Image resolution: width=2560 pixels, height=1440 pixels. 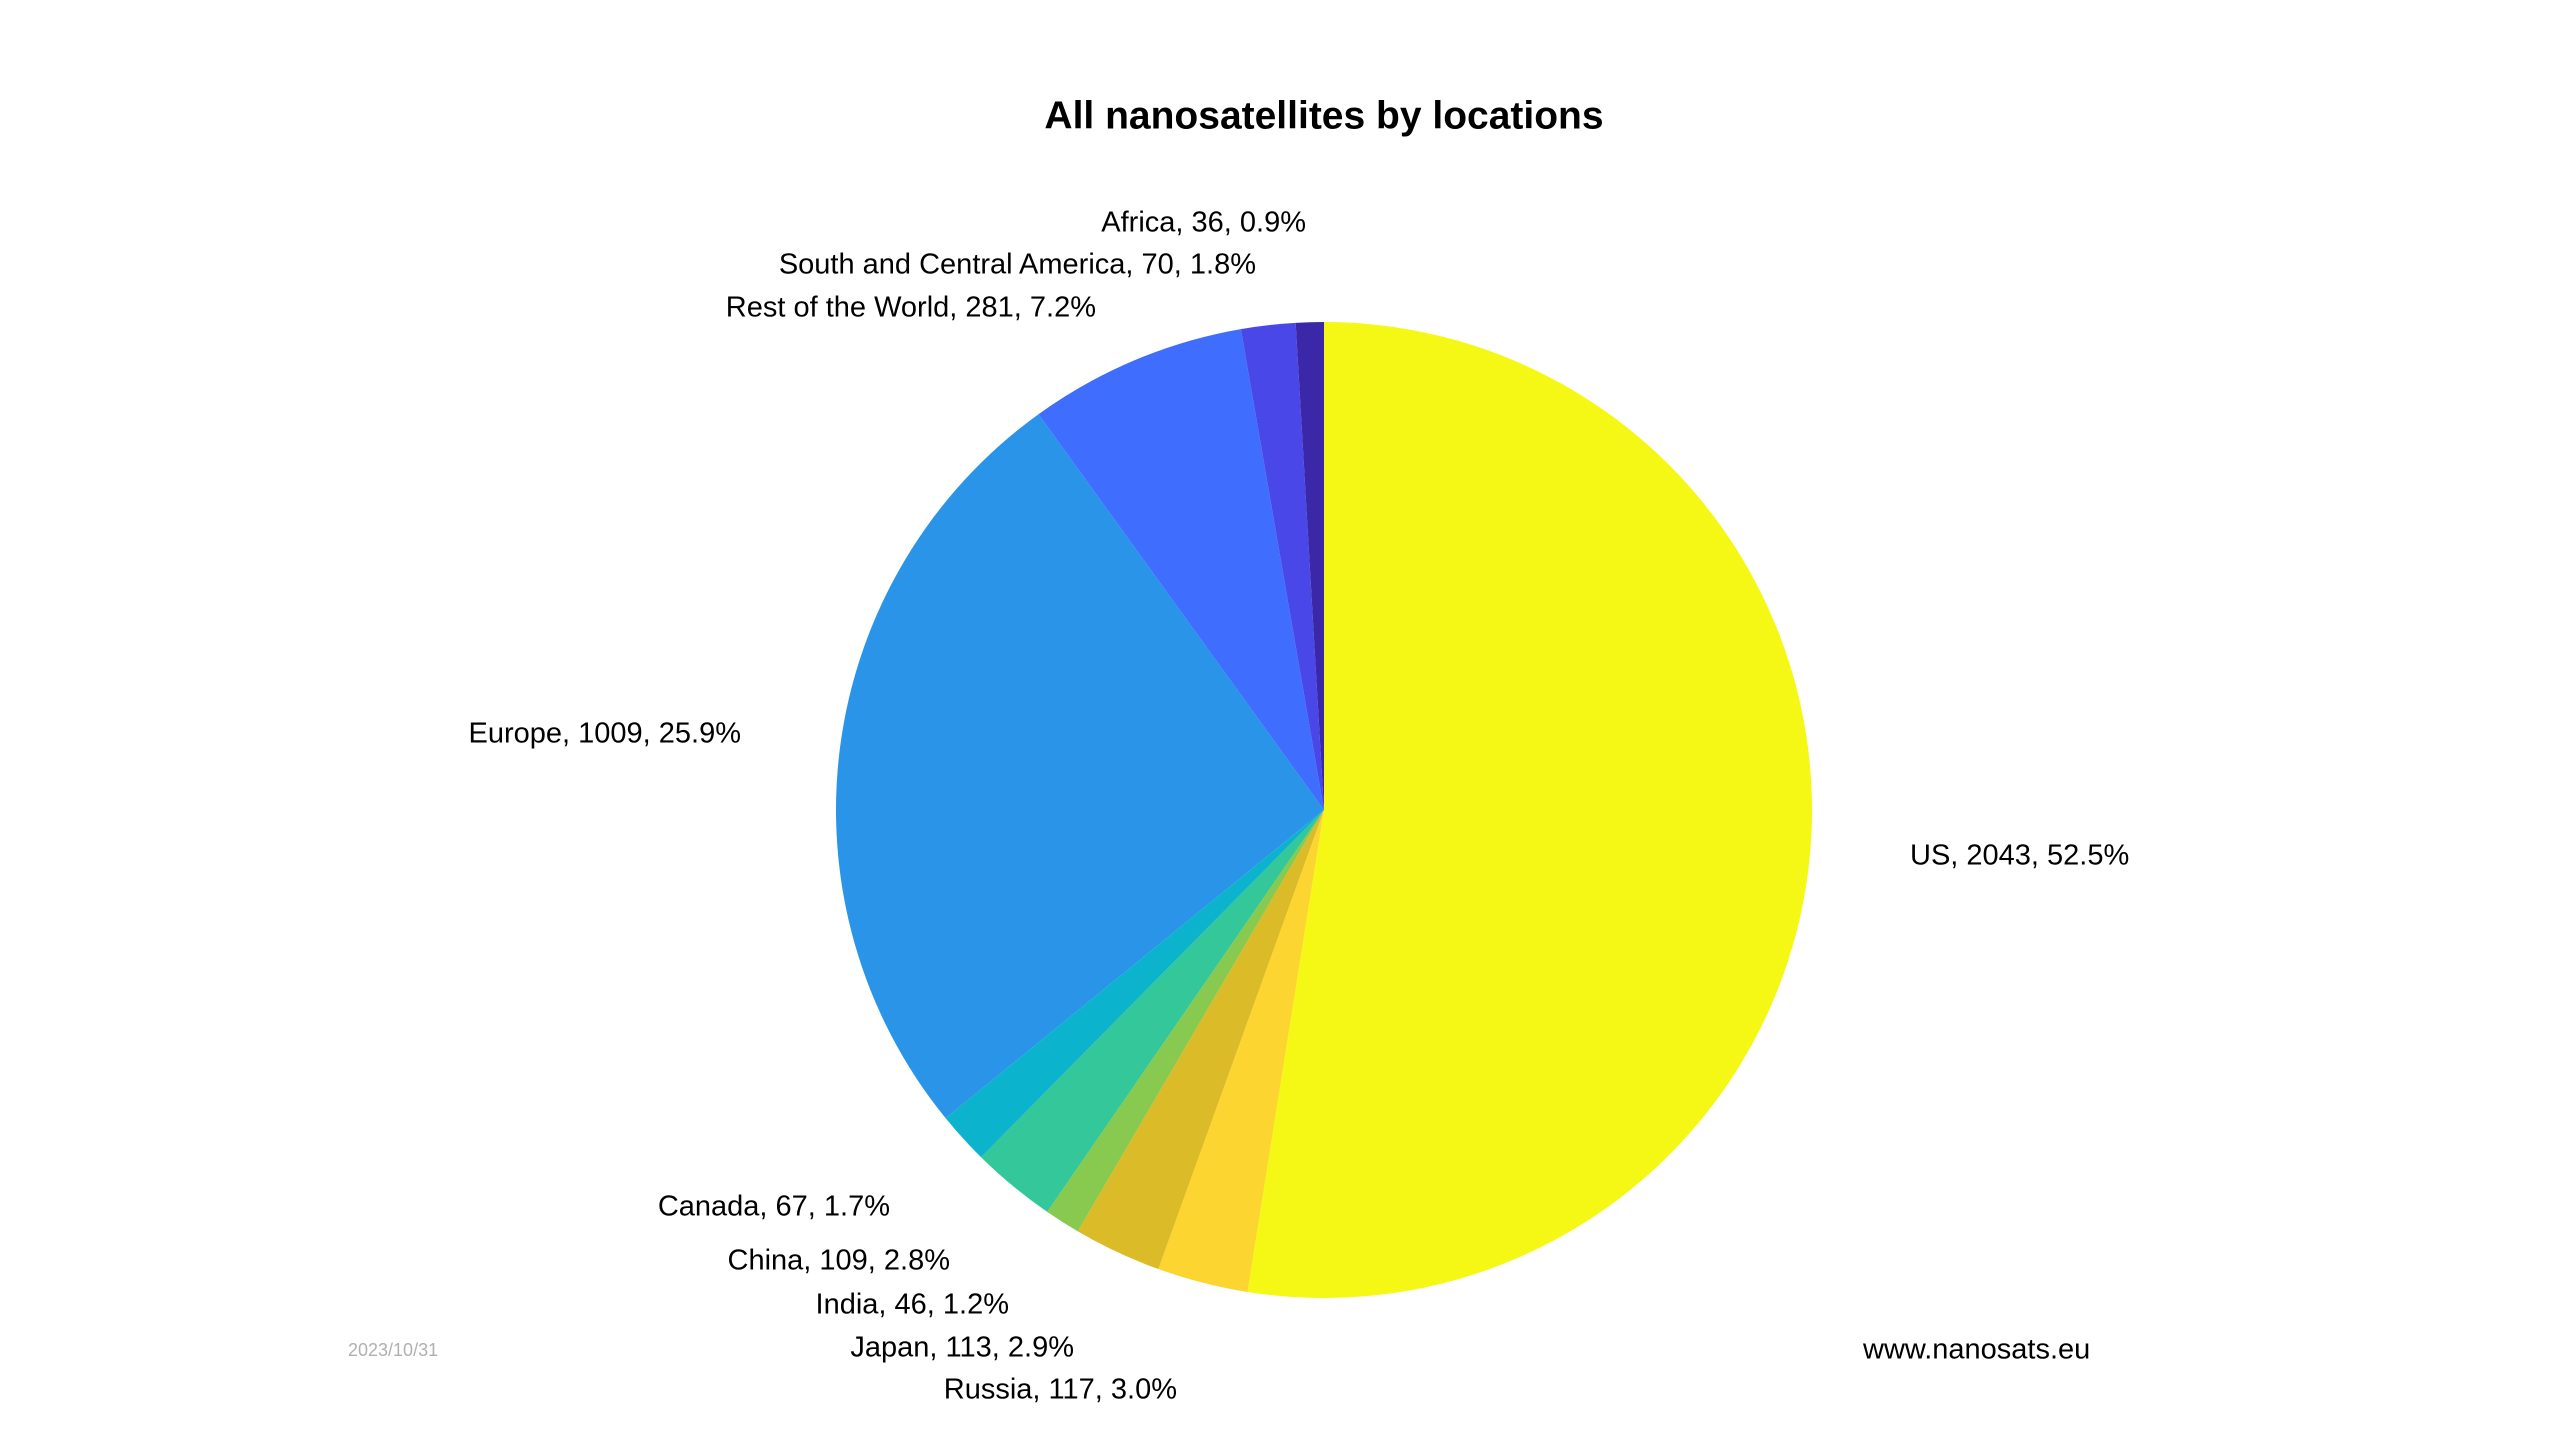 I want to click on slice-label: Japan, 113, 2.9%, so click(x=962, y=1348).